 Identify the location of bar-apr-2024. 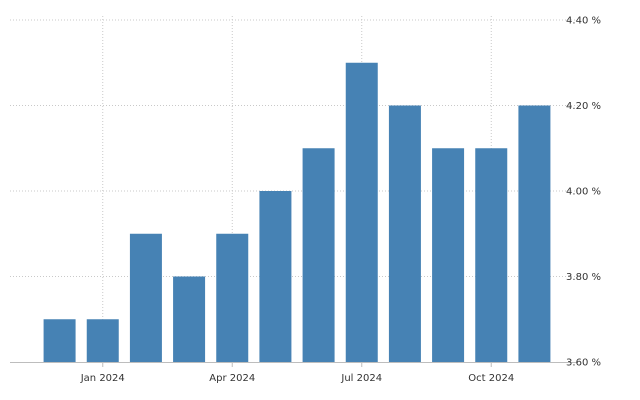
(232, 297).